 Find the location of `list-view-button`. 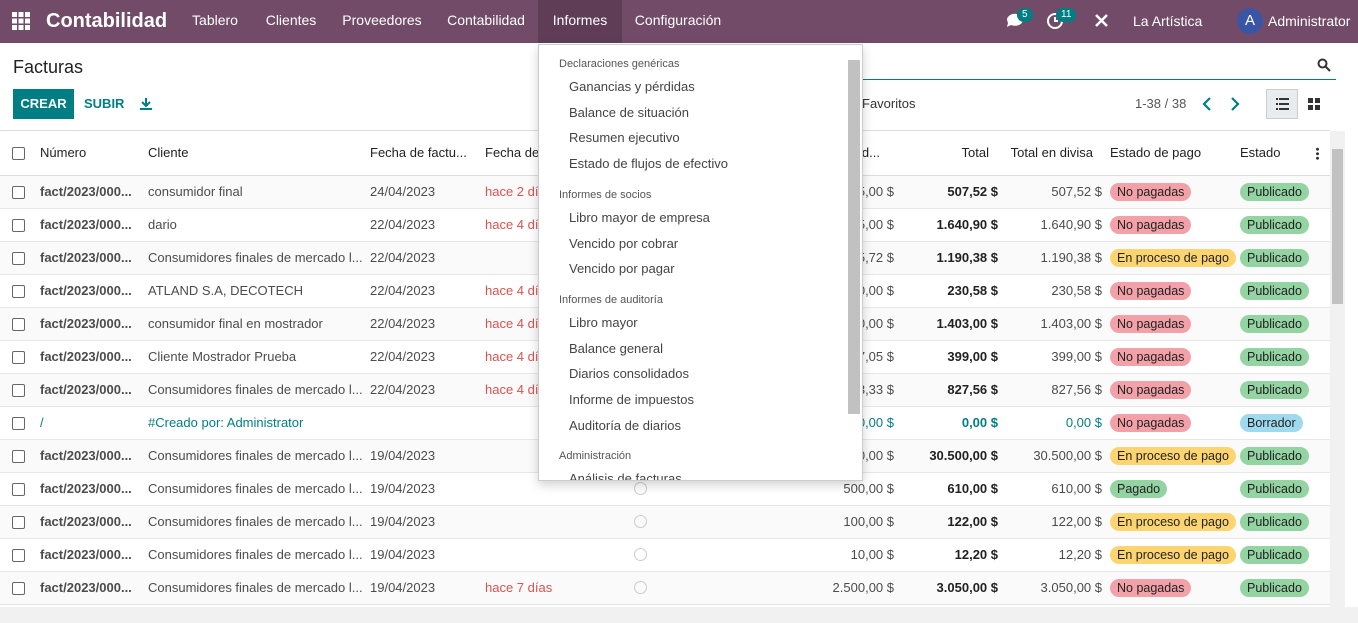

list-view-button is located at coordinates (1282, 104).